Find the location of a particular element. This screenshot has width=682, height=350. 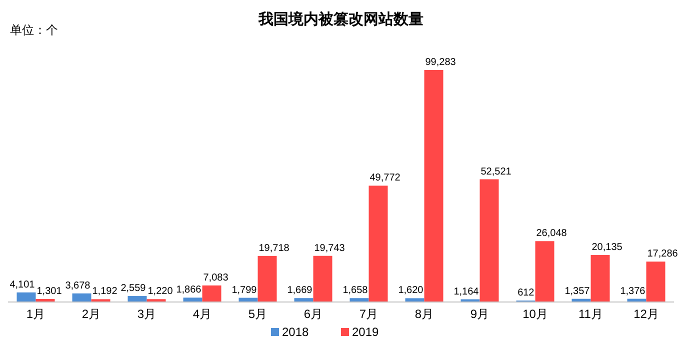

x-tick-label: 9月 is located at coordinates (480, 314).